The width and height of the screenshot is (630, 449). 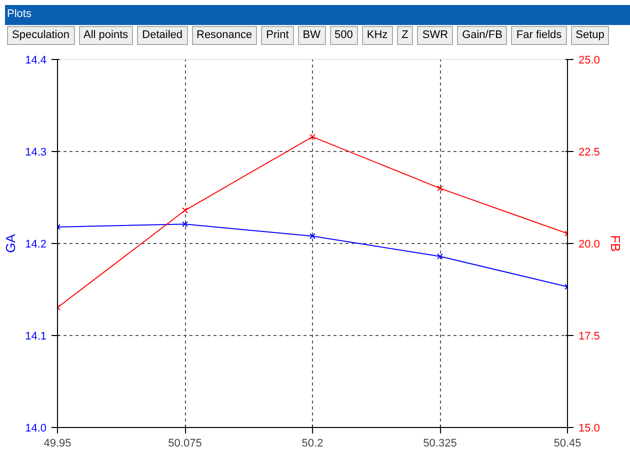 I want to click on text: Detailed, so click(x=162, y=36).